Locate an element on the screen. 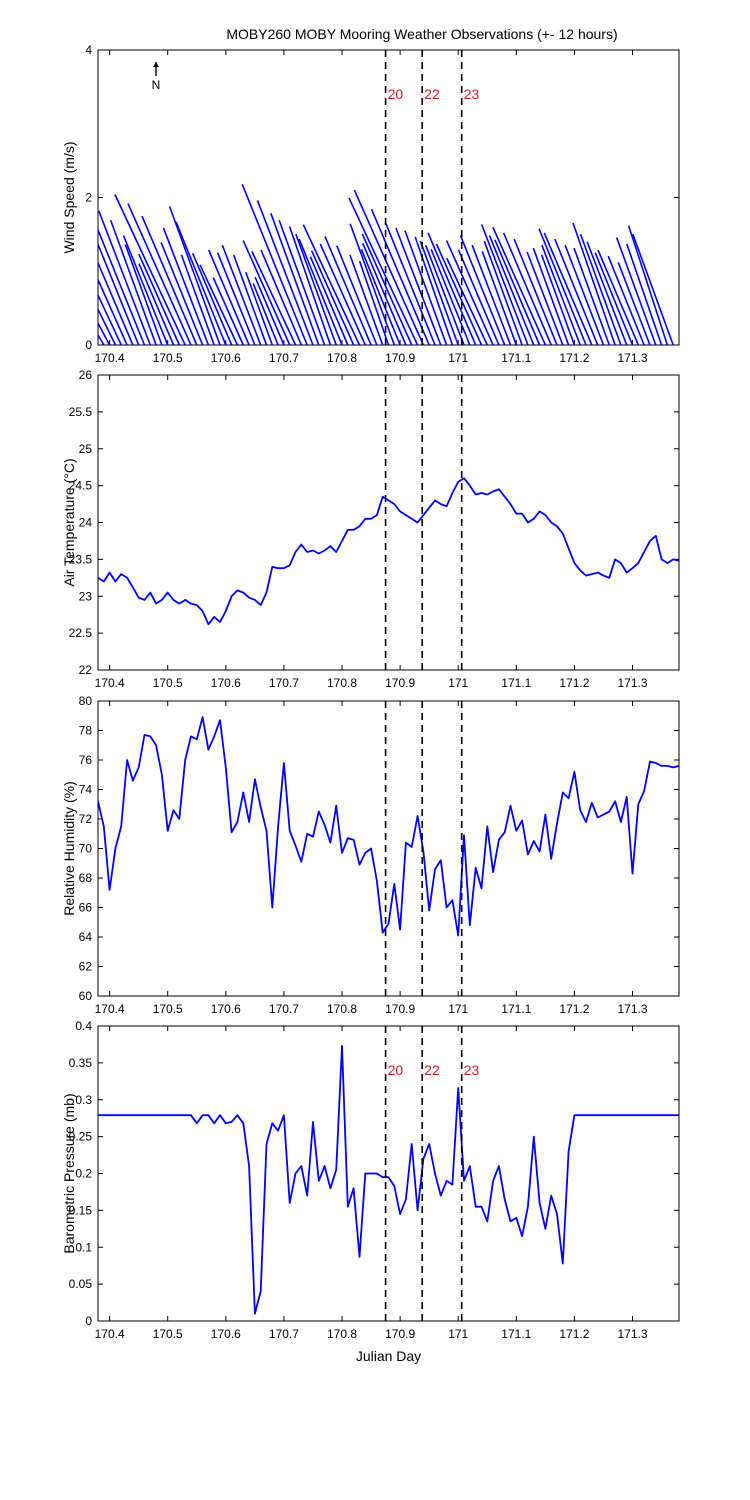 This screenshot has height=1500, width=750. y-tick-label: 70 is located at coordinates (86, 849).